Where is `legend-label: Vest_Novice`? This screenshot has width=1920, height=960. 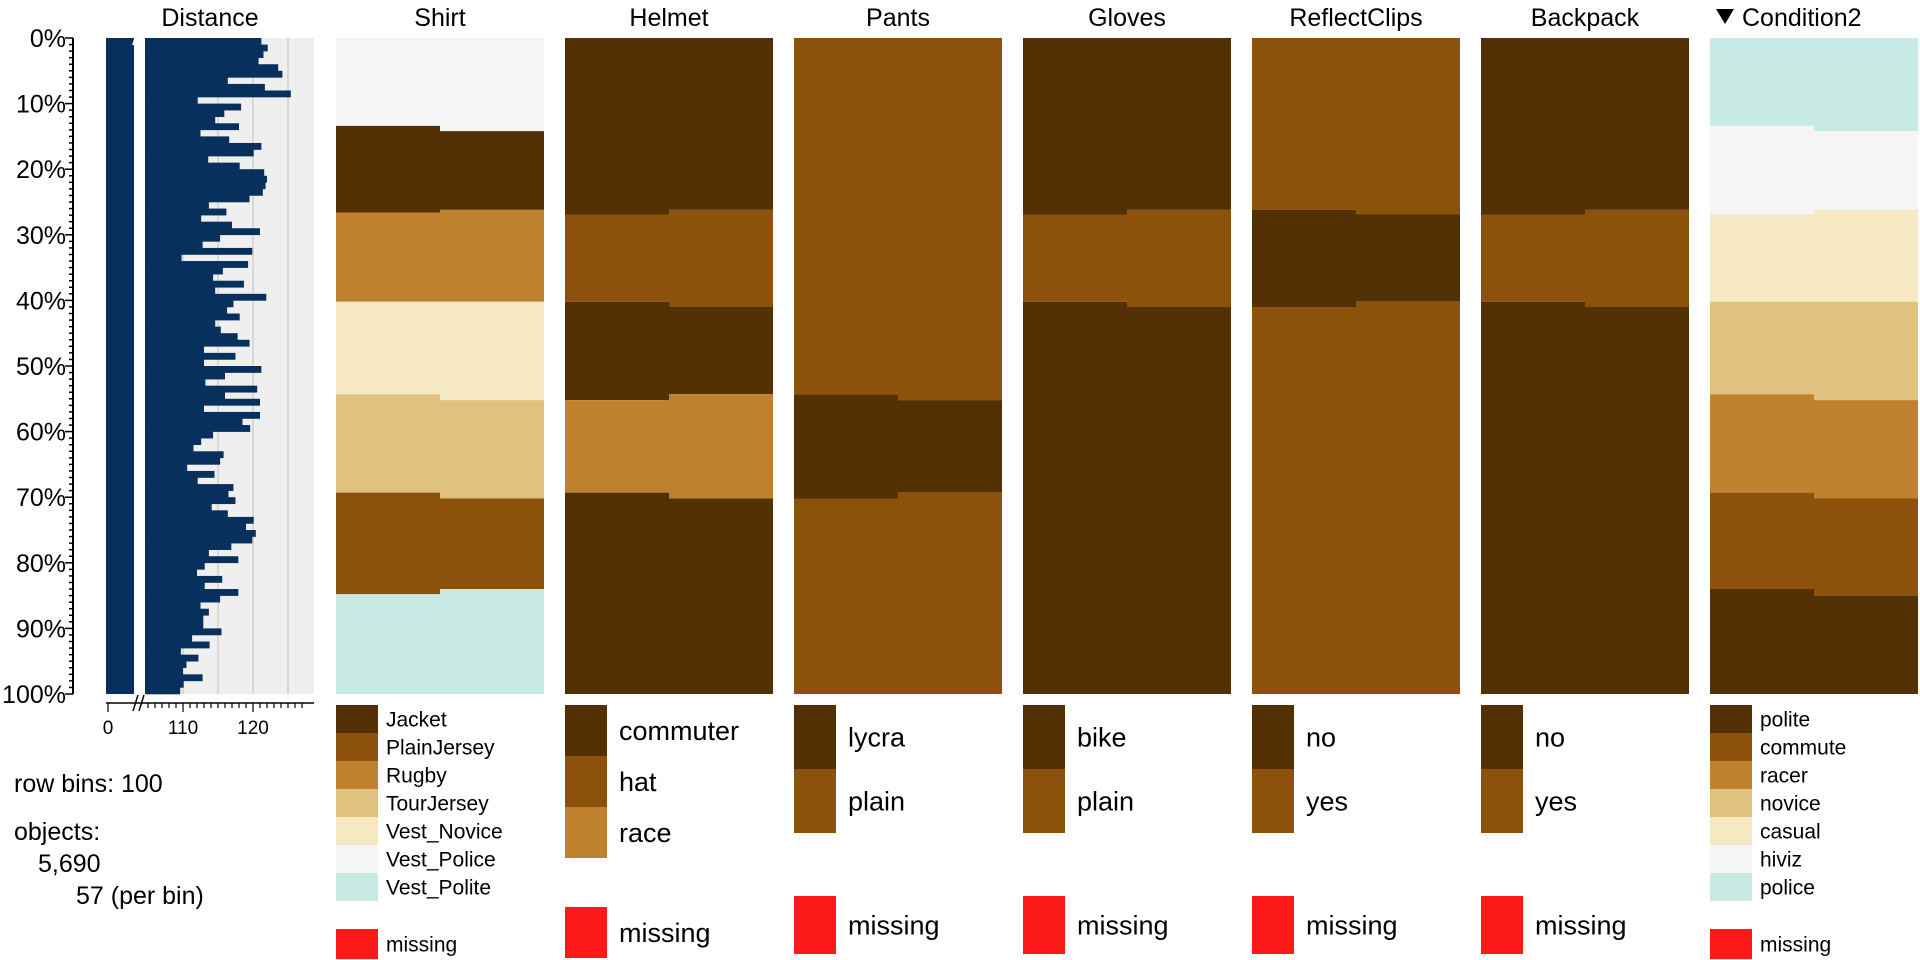
legend-label: Vest_Novice is located at coordinates (444, 832).